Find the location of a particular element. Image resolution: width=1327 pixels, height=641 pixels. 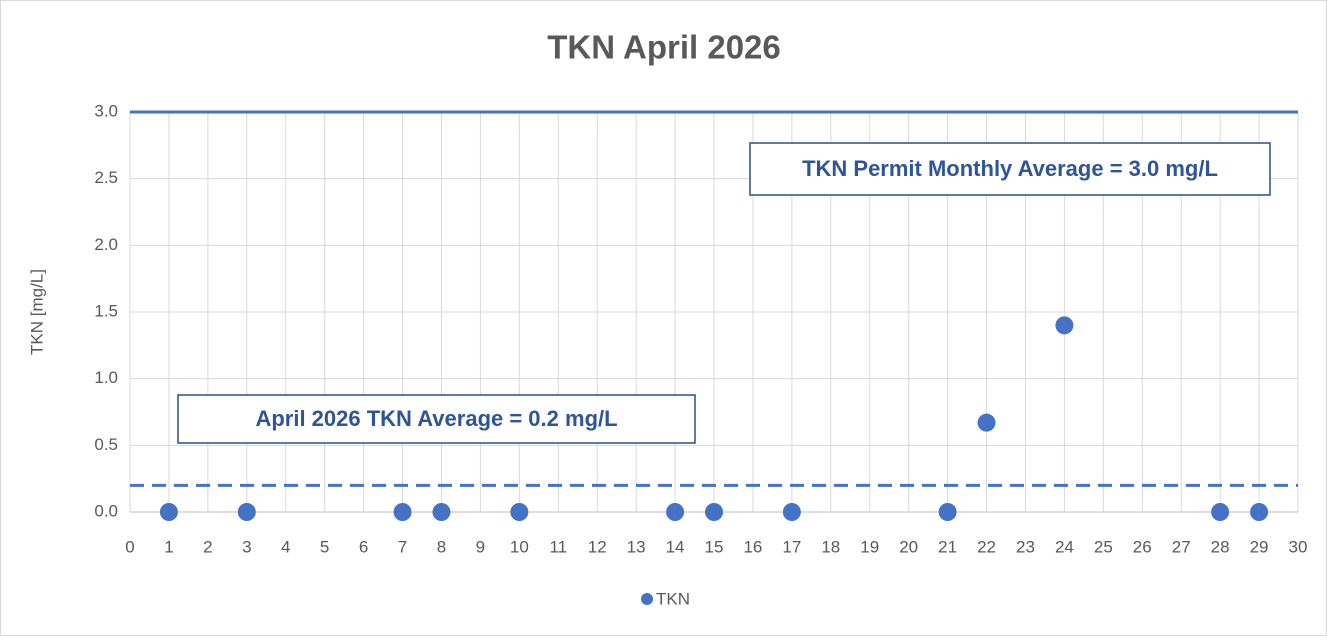

x-tick-label: 9 is located at coordinates (480, 546).